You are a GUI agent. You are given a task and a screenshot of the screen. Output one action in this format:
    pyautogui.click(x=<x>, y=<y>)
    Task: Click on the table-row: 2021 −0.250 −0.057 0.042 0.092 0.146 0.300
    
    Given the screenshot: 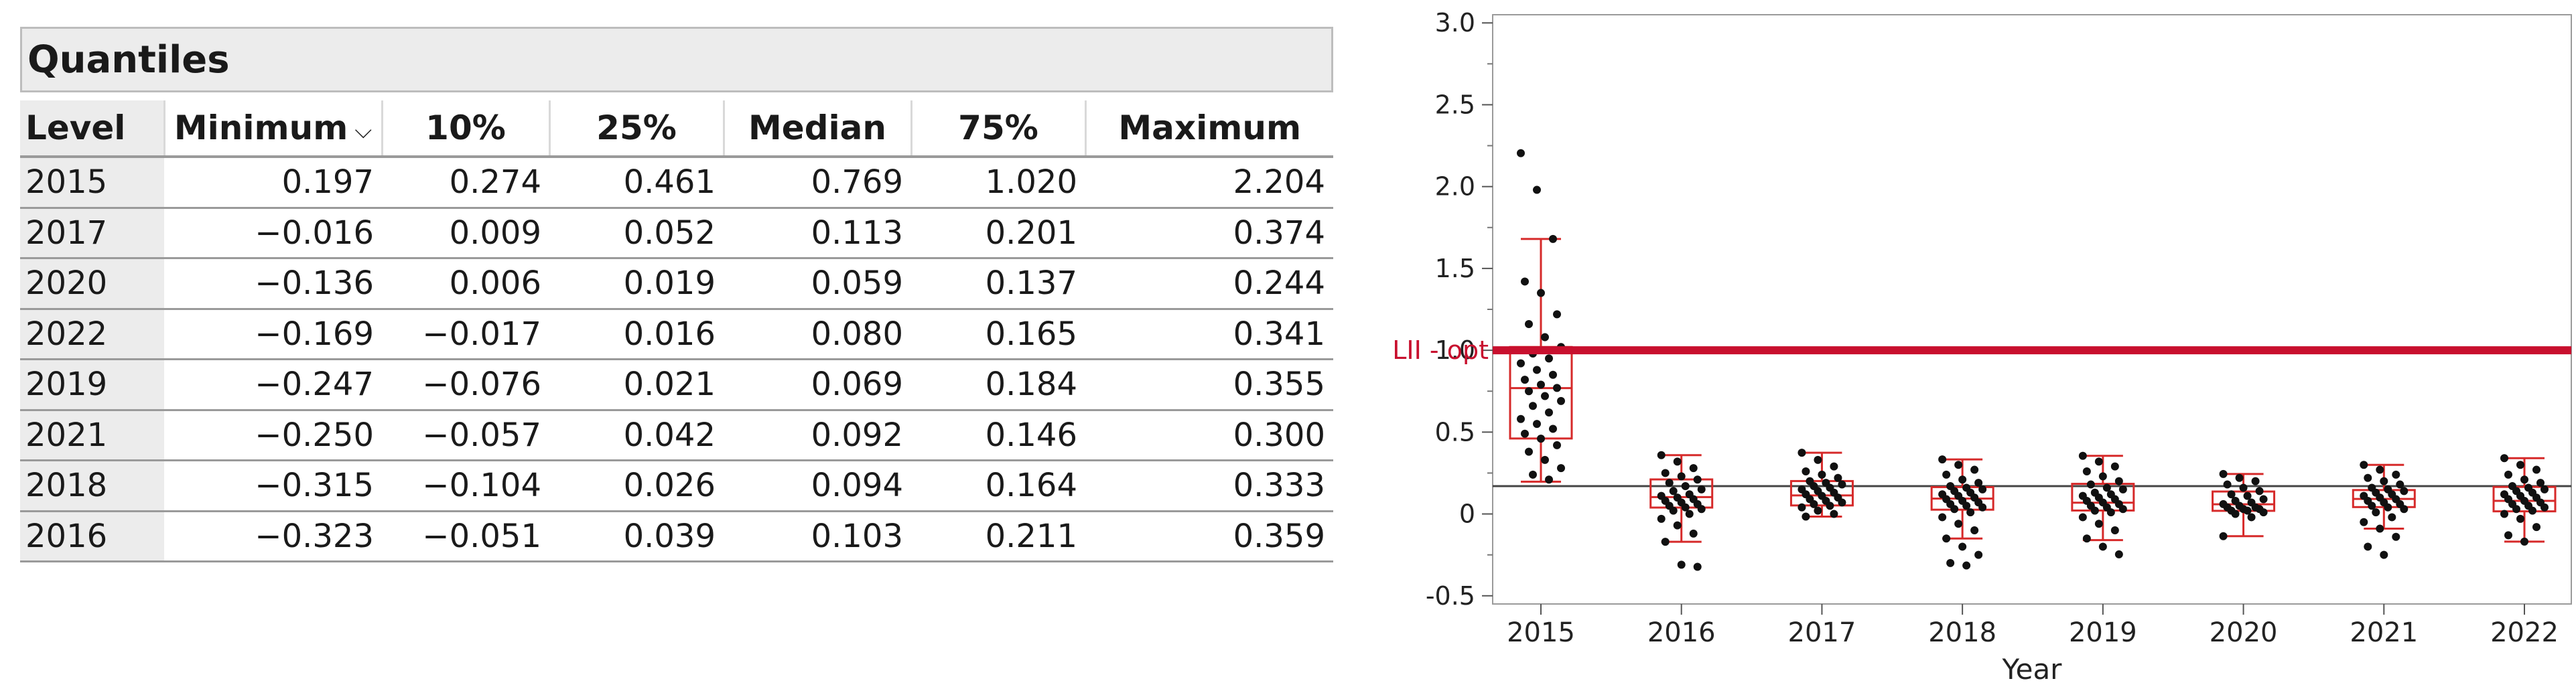 What is the action you would take?
    pyautogui.click(x=677, y=435)
    